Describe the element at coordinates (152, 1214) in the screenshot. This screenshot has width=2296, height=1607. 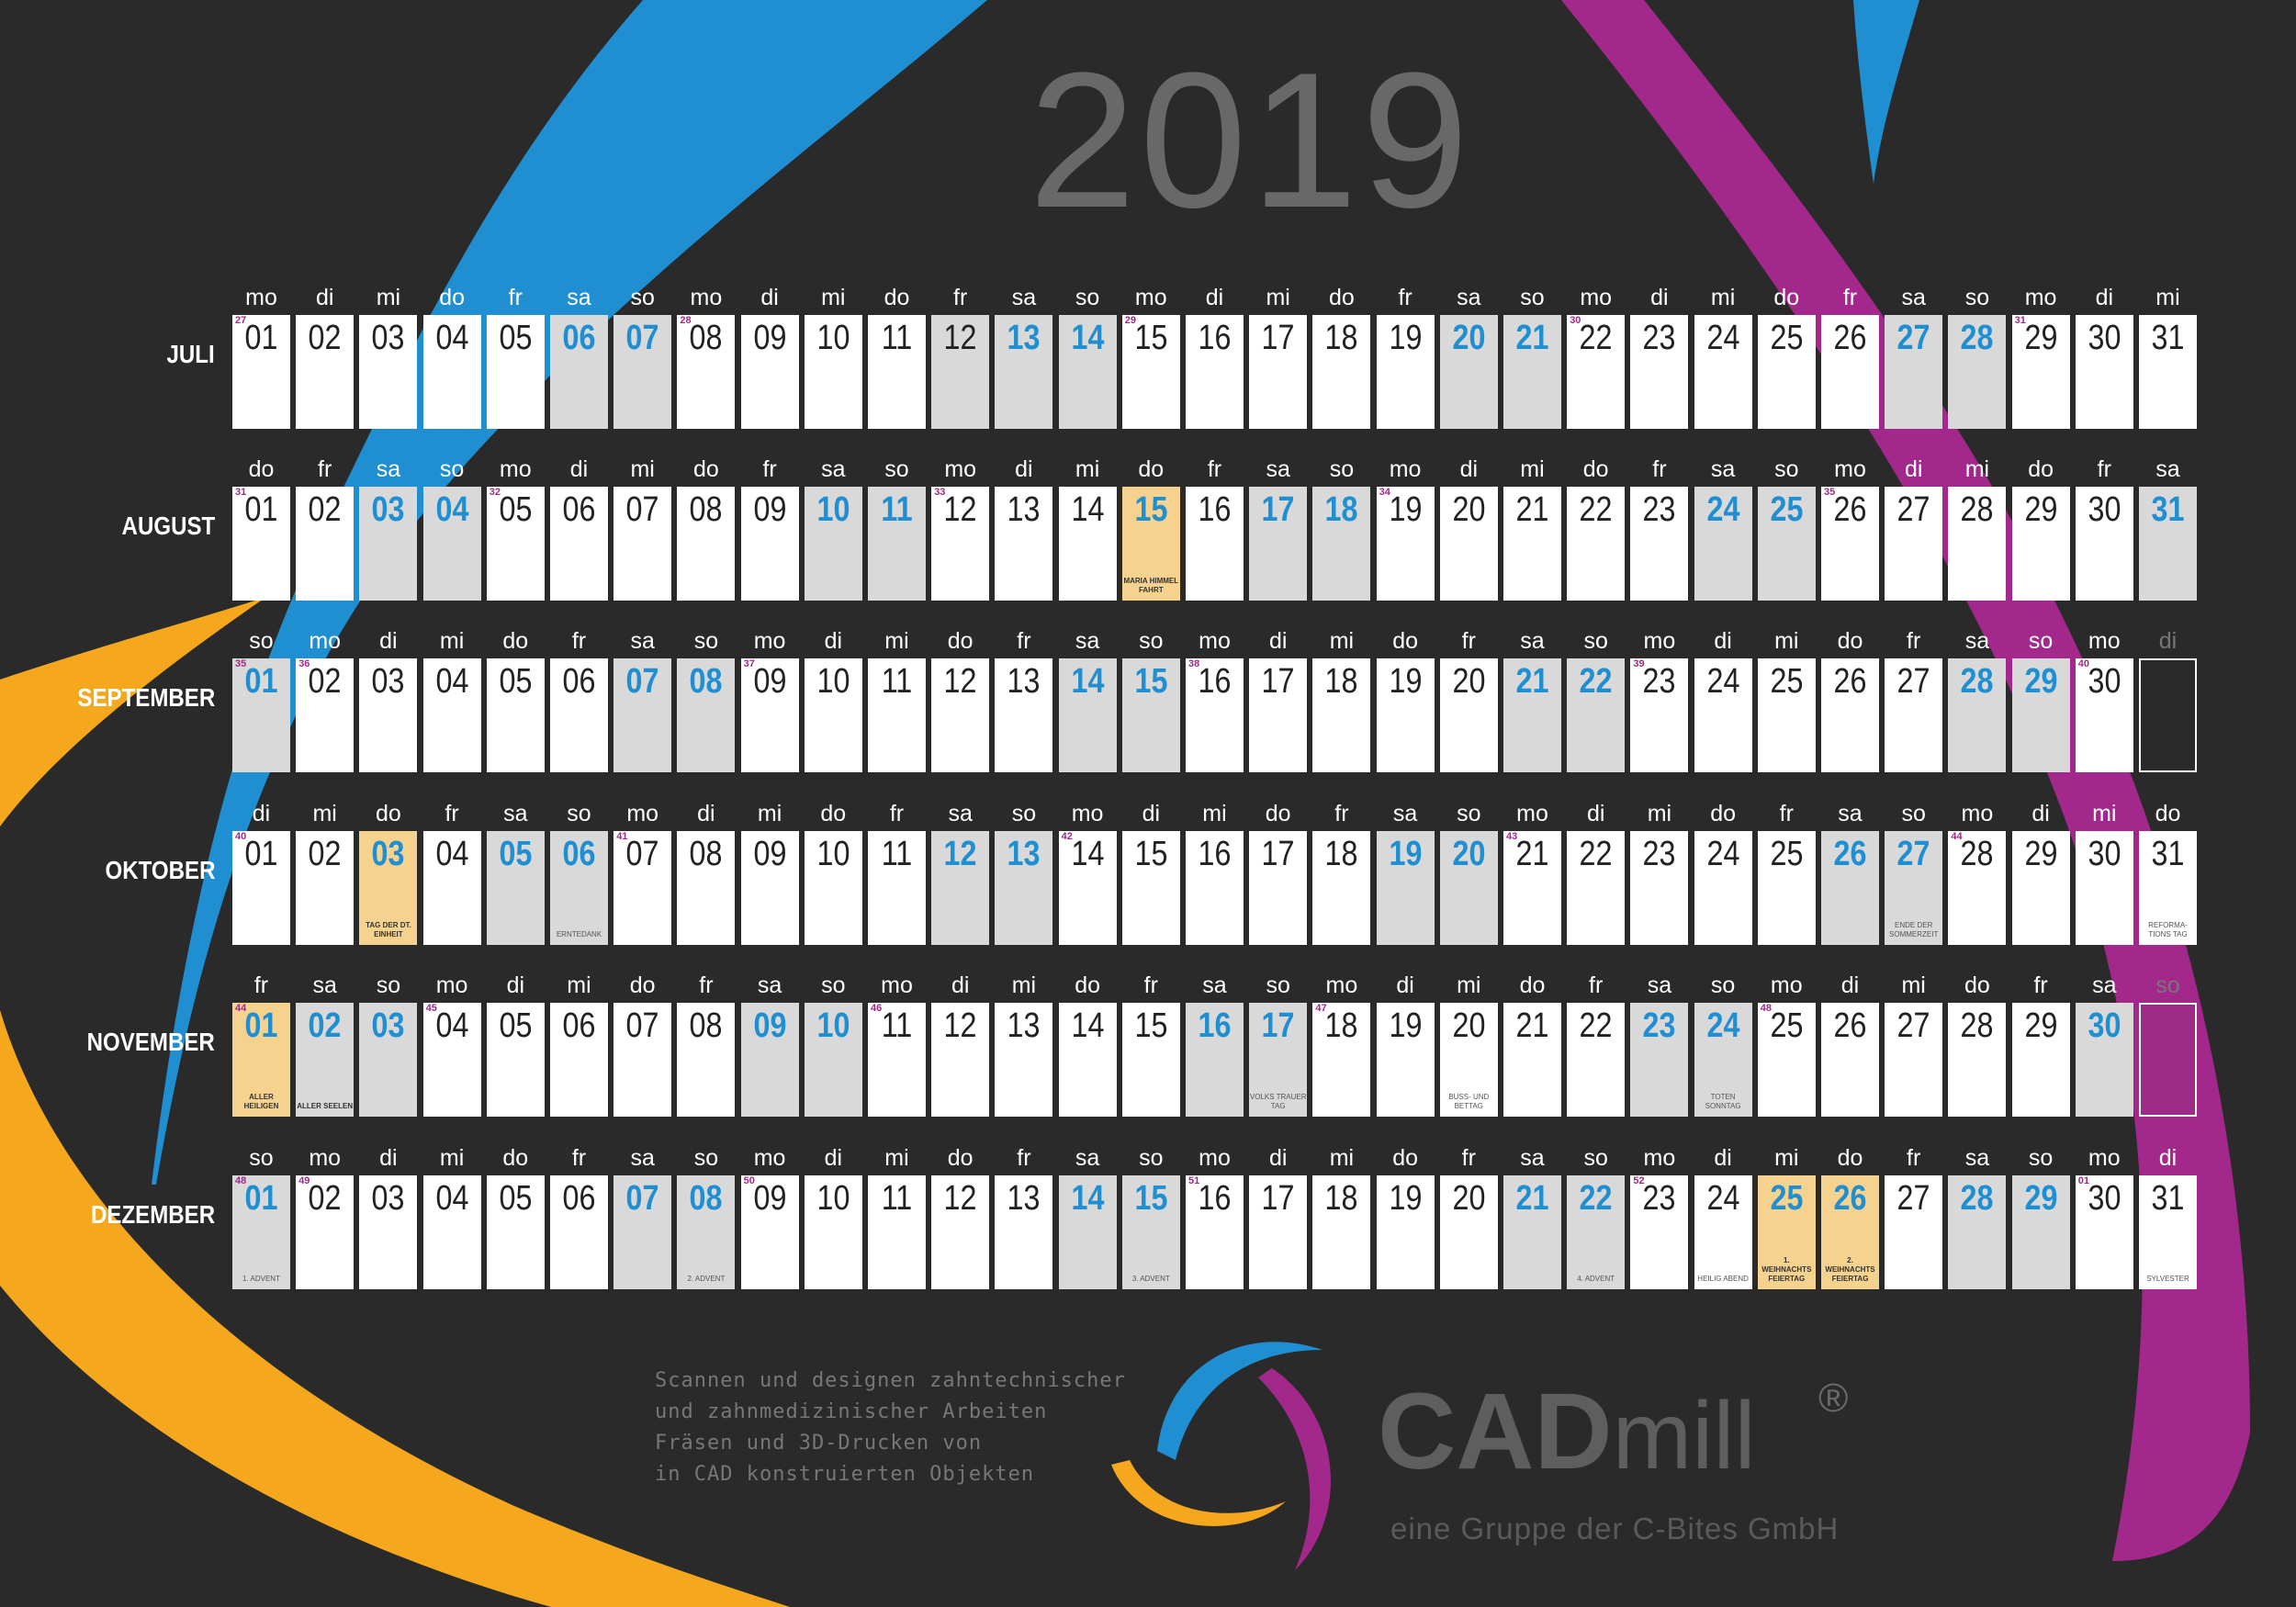
I see `month-name: DEZEMBER` at that location.